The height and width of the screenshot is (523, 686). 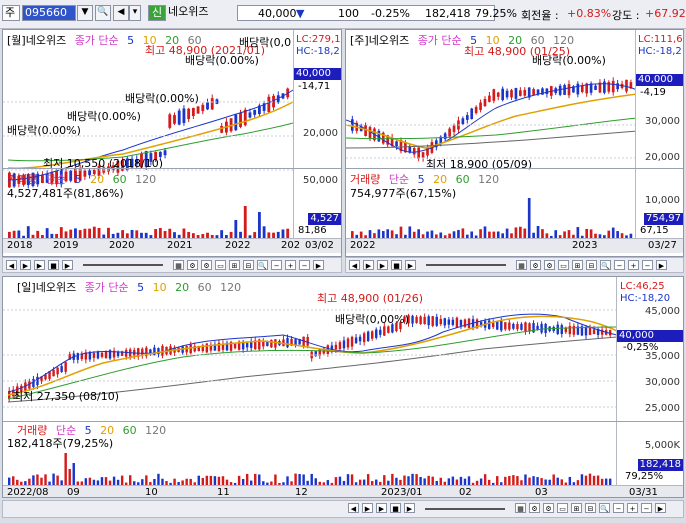 What do you see at coordinates (569, 60) in the screenshot?
I see `weekly-div1: 배당락(0.00%)` at bounding box center [569, 60].